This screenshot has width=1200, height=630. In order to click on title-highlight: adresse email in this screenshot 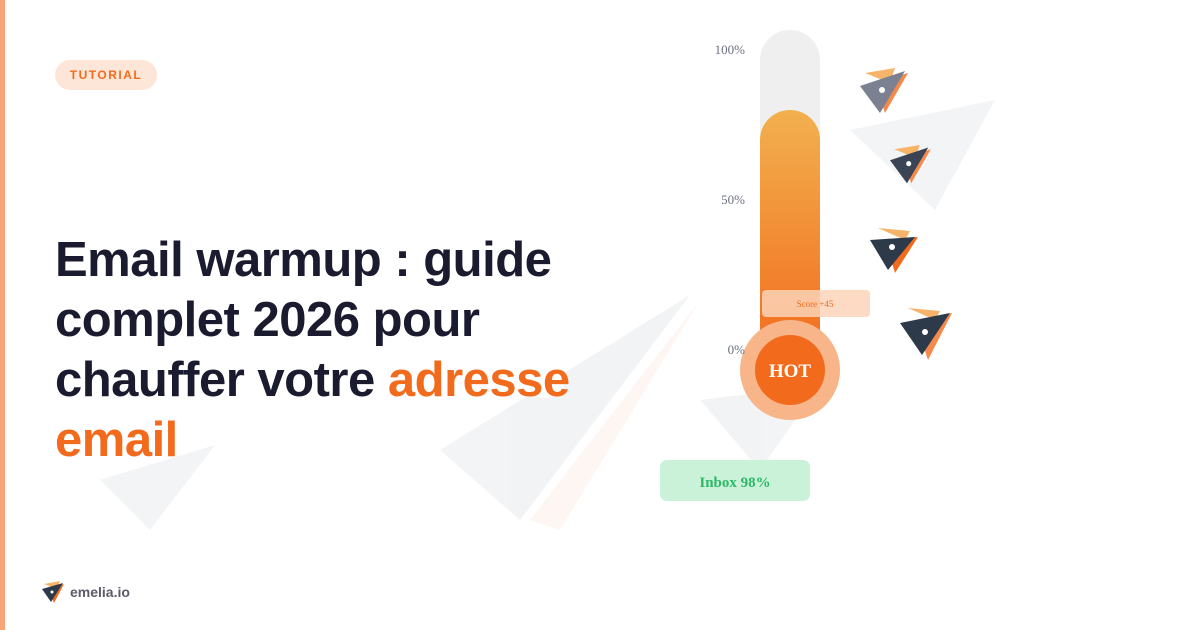, I will do `click(312, 410)`.